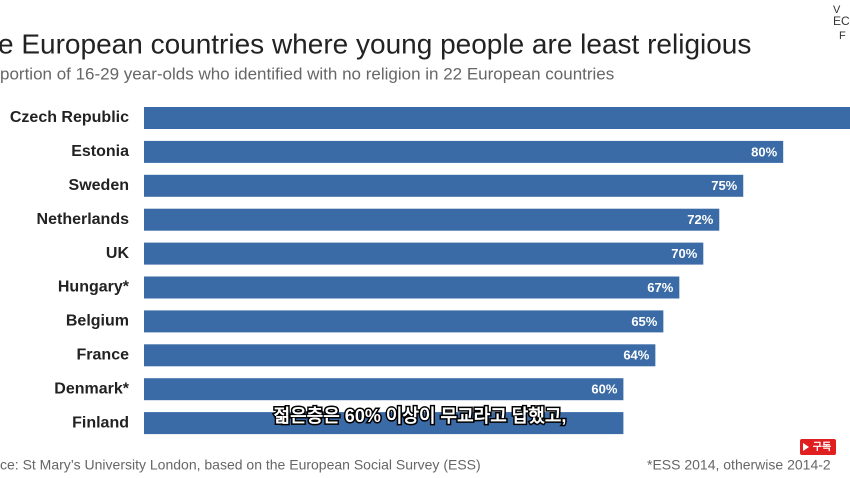  I want to click on subscribe-background, so click(818, 447).